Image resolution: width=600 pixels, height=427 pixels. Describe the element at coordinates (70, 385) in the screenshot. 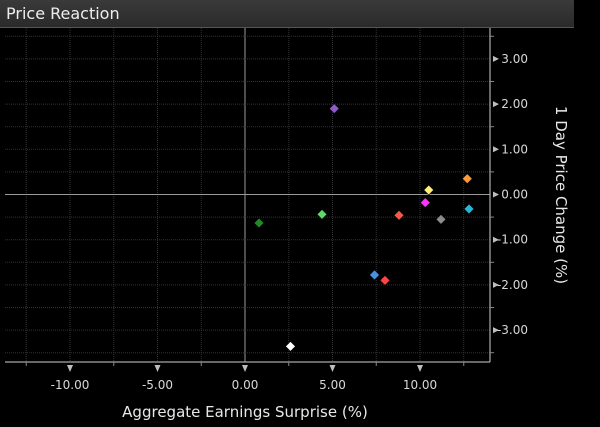

I see `x-tick-label: -10.00` at that location.